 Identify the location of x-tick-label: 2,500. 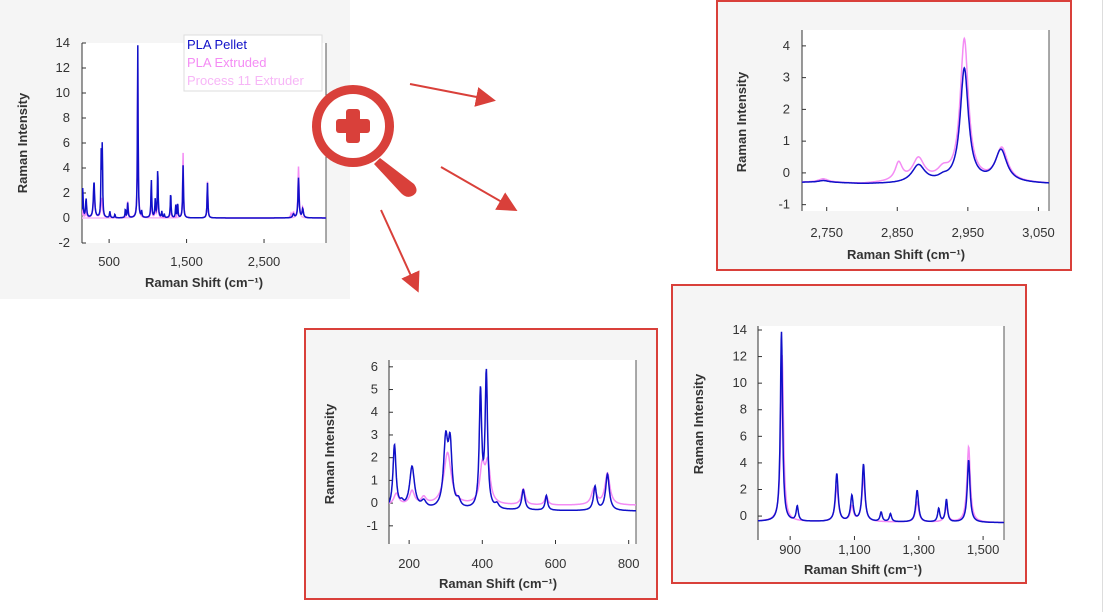
(264, 261).